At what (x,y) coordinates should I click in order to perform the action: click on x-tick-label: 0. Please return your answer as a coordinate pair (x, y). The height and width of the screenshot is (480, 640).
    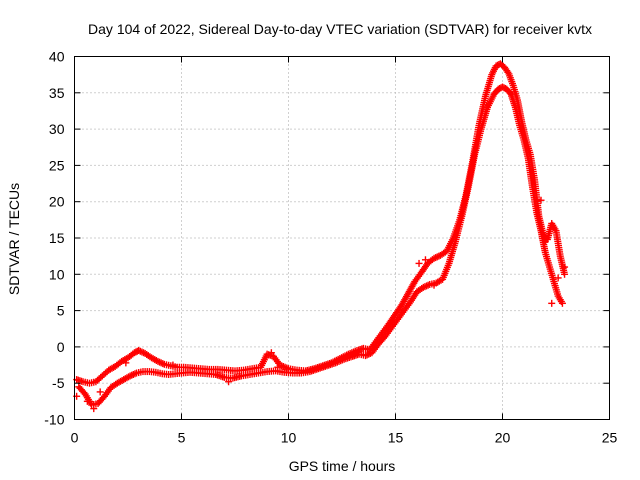
    Looking at the image, I should click on (75, 438).